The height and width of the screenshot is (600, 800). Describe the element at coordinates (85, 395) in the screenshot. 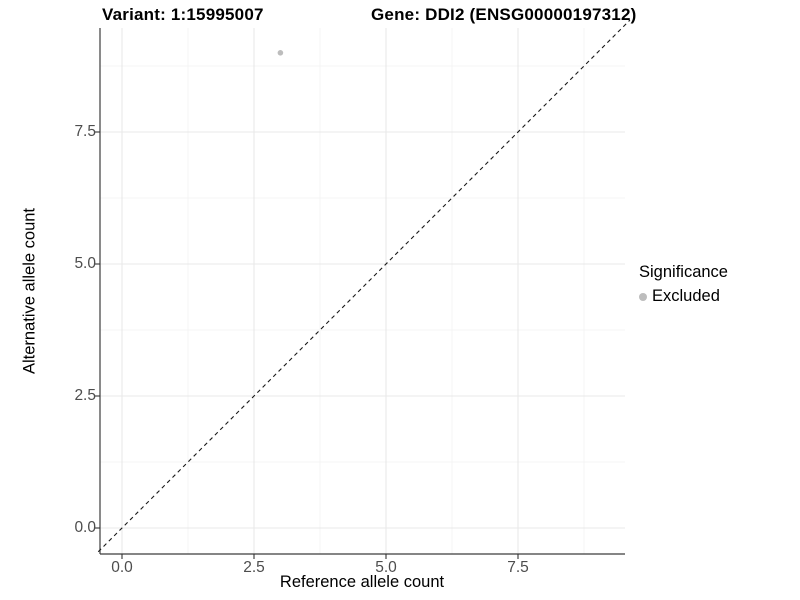

I see `y-tick-label: 2.5` at that location.